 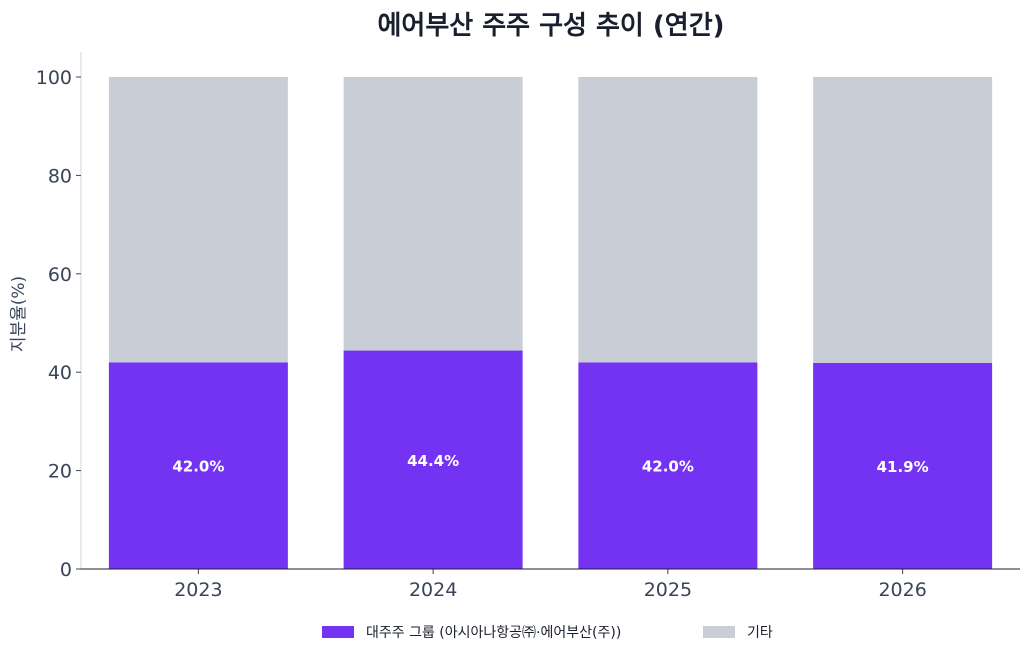 I want to click on y-tick-label: 60, so click(x=60, y=275).